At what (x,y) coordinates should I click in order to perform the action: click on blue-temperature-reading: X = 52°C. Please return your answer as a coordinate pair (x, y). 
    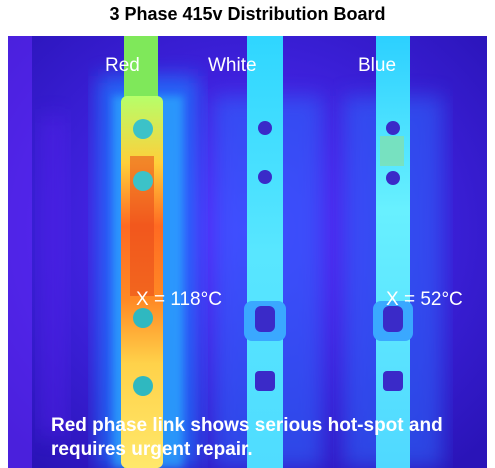
    Looking at the image, I should click on (424, 299).